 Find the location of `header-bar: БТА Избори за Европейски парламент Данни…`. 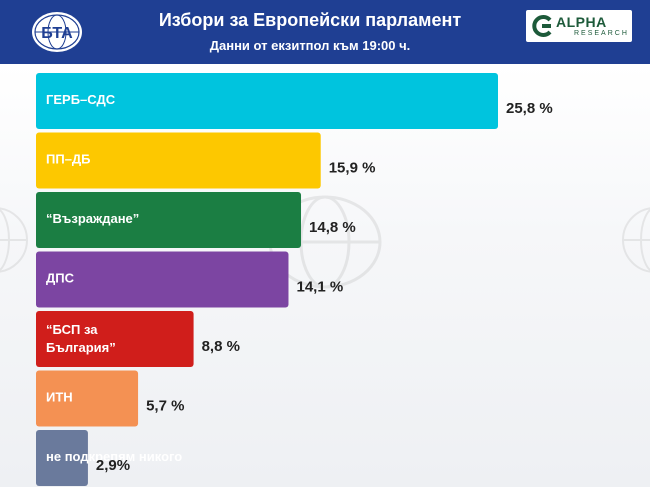

header-bar: БТА Избори за Европейски парламент Данни… is located at coordinates (325, 32).